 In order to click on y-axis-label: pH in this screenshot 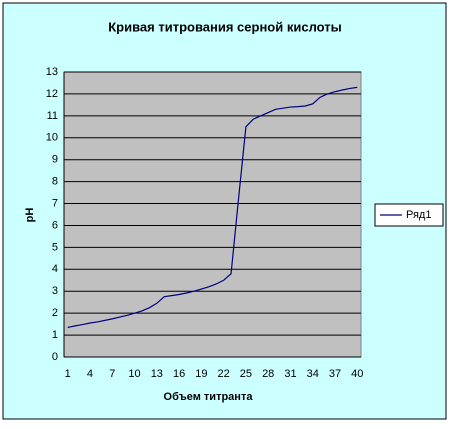, I will do `click(30, 215)`.